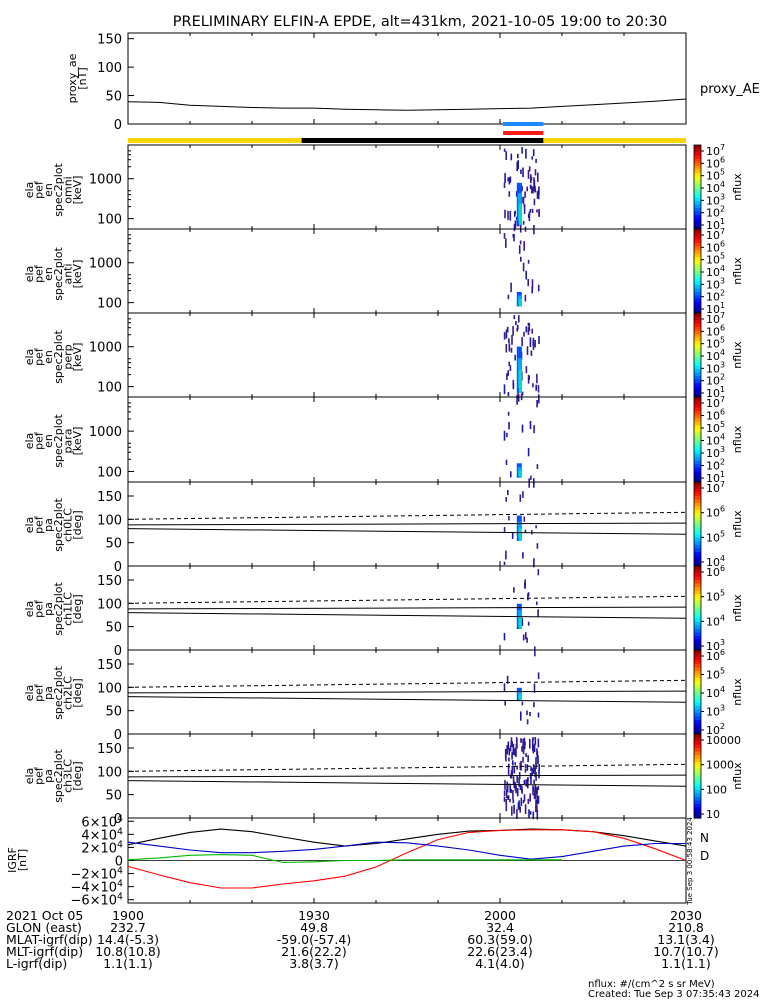  I want to click on status-marker, so click(523, 124).